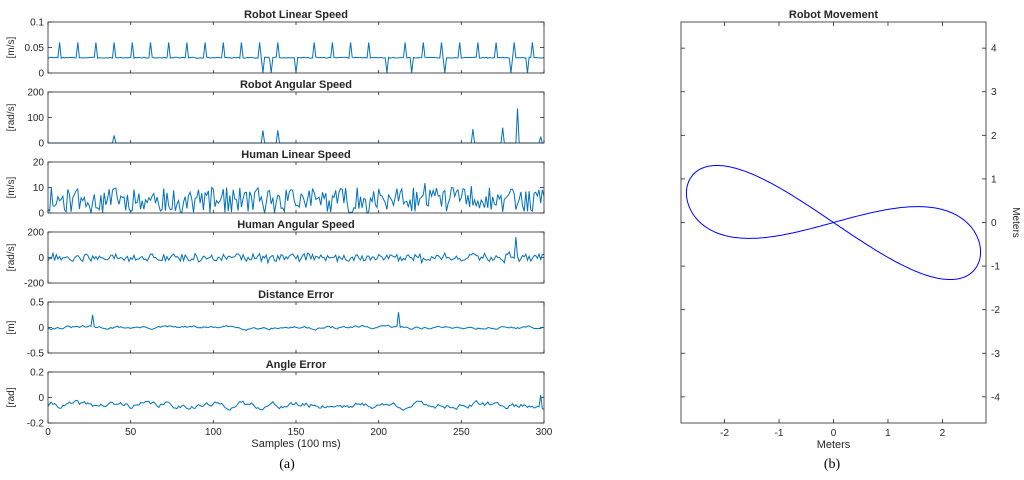  I want to click on panel-3: Human Linear Speed [m/s] 0 10 20, so click(275, 184).